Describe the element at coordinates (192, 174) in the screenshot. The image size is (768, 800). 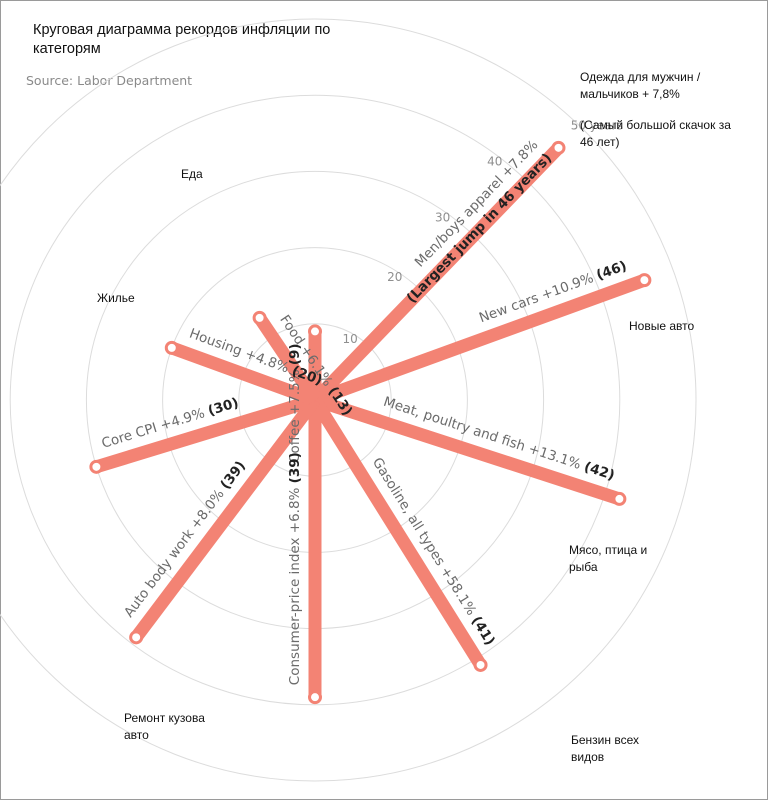
I see `ru-label-food: Еда` at that location.